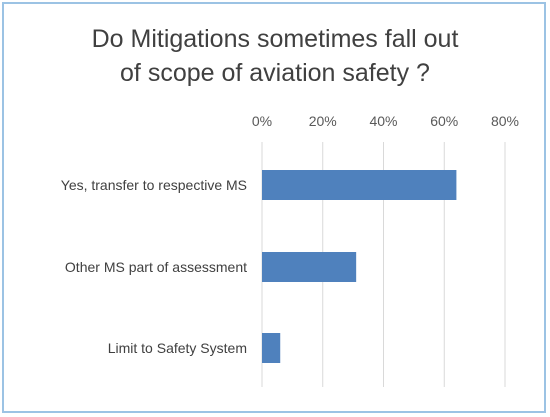 The width and height of the screenshot is (550, 417). I want to click on x-tick-labels: 0% 20% 40% 60% 80%, so click(385, 121).